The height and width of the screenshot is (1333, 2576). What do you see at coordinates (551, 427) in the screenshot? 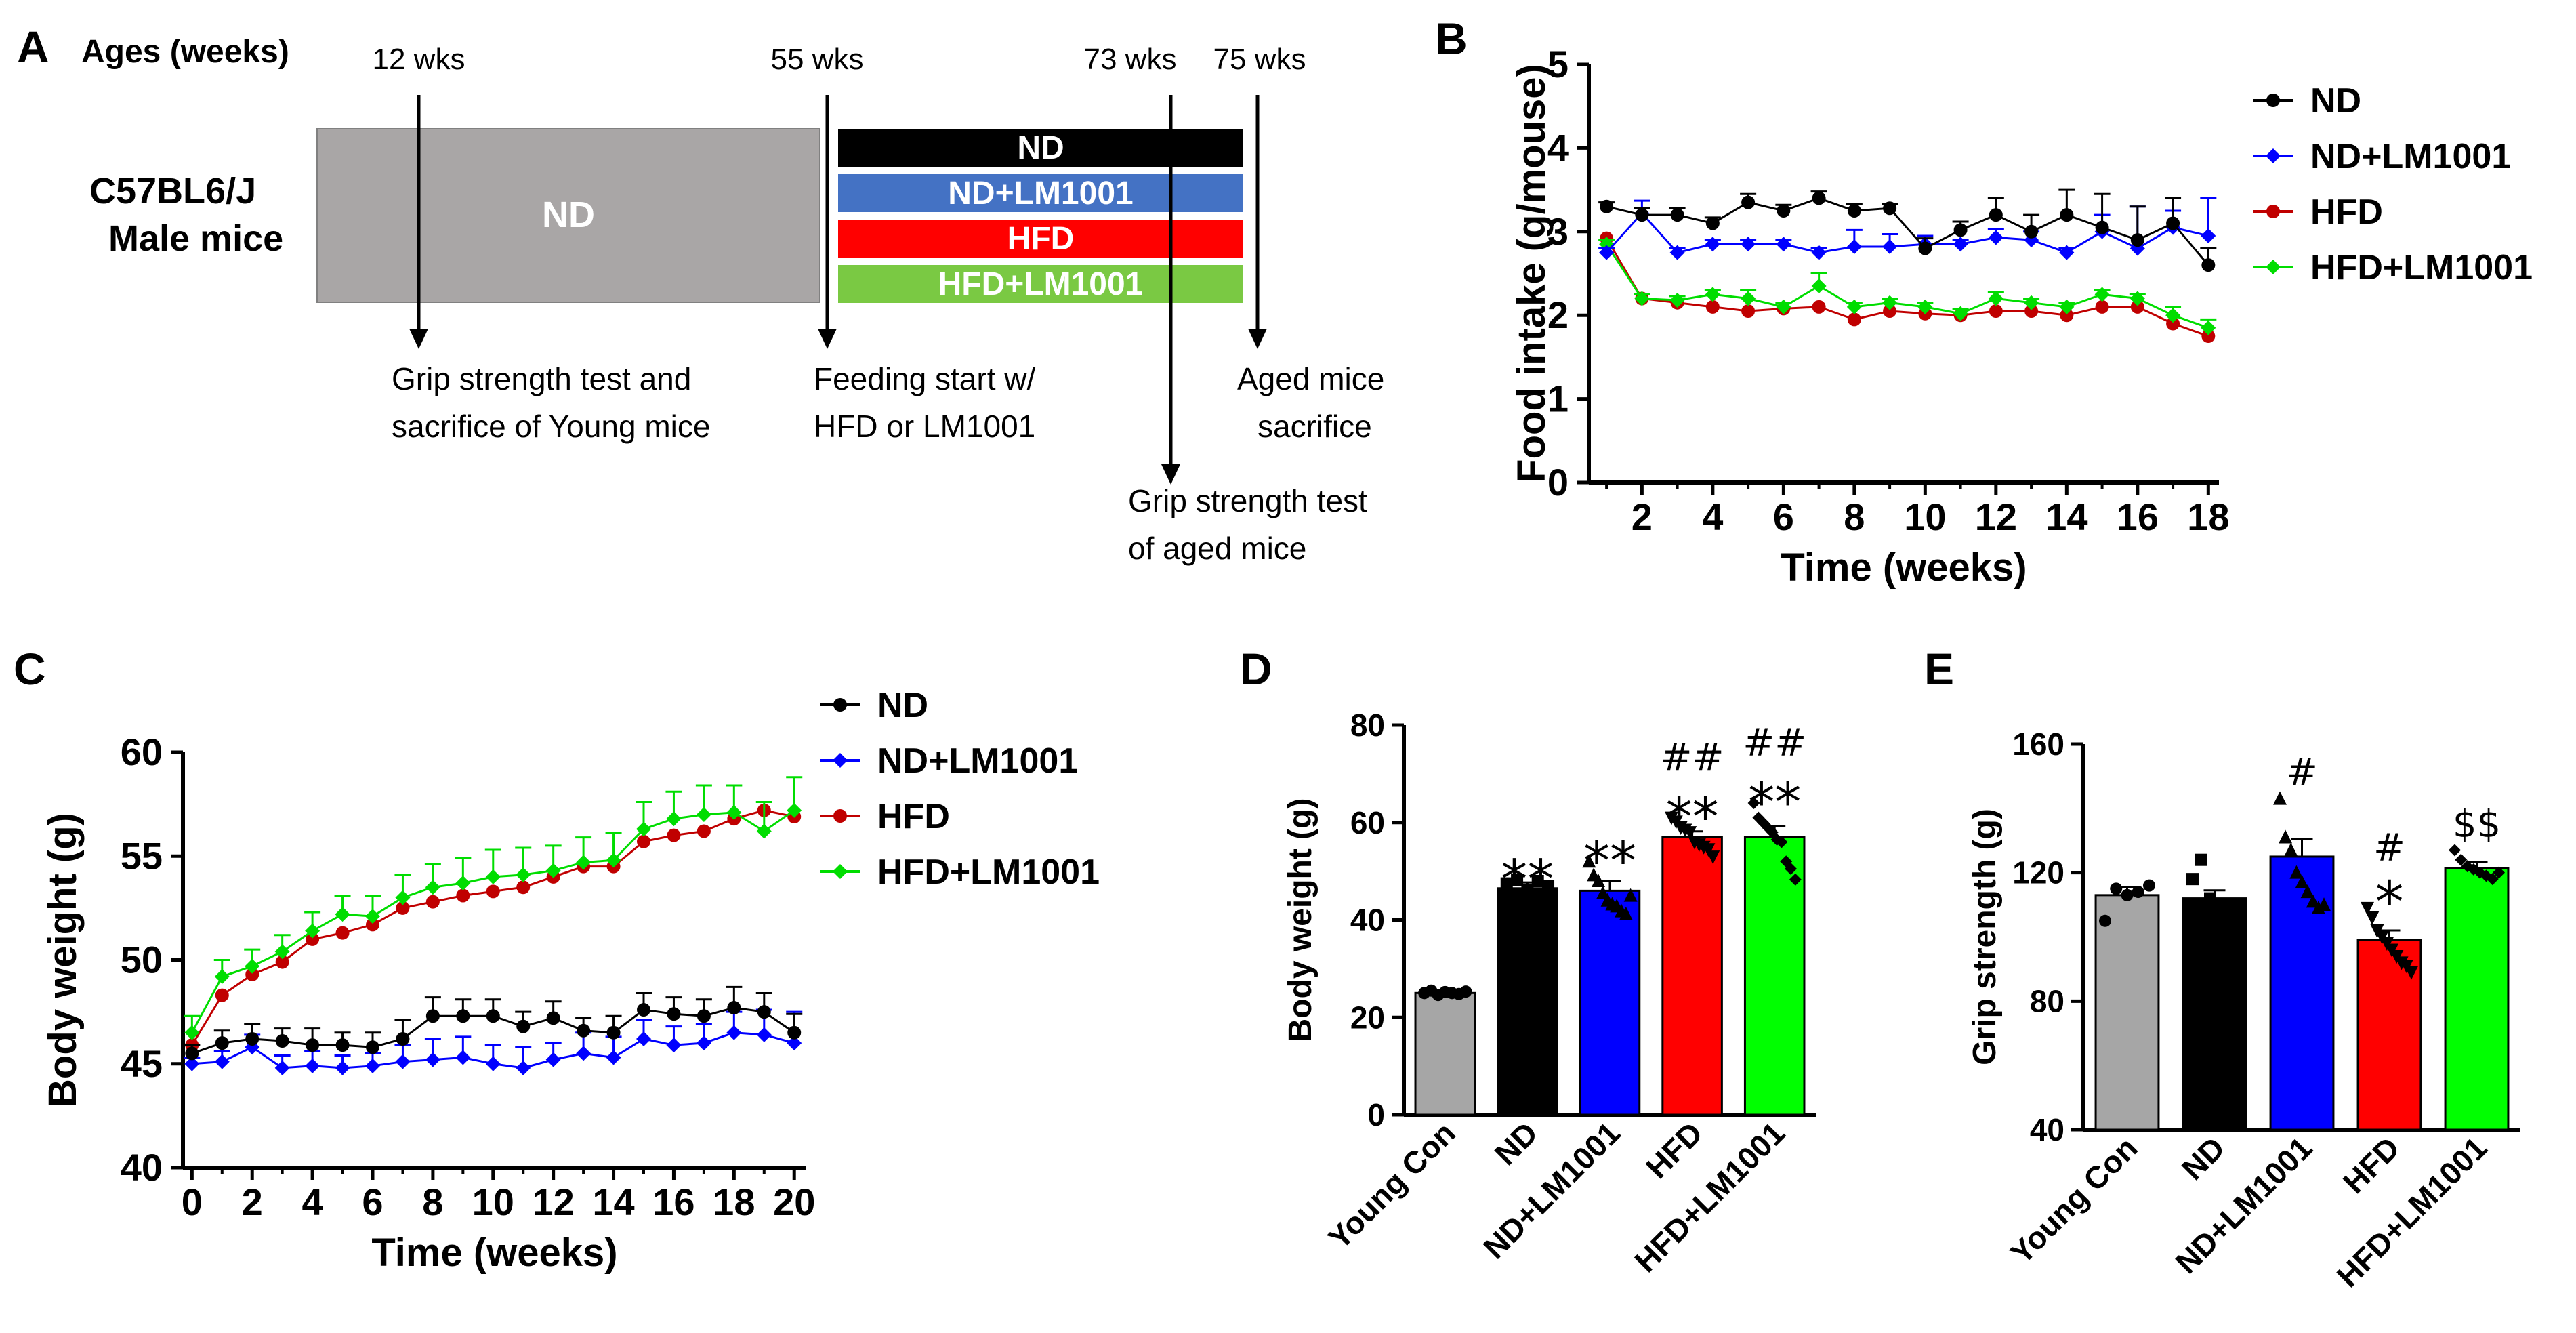
I see `note-young-line2: sacrifice of Young mice` at bounding box center [551, 427].